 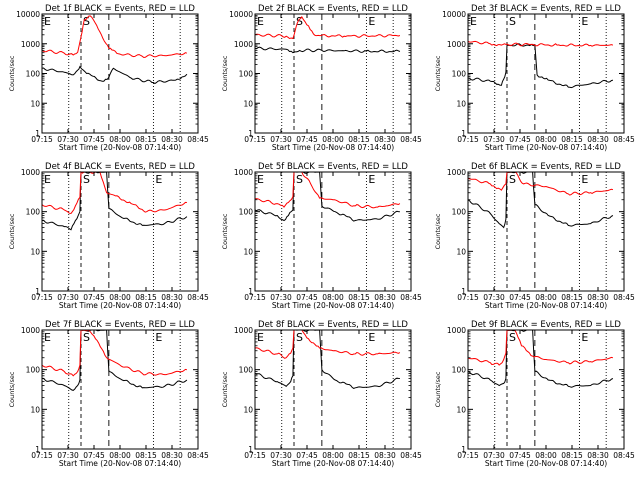 I want to click on panel-title: Det 6f BLACK = Events, RED = LLD, so click(x=546, y=167).